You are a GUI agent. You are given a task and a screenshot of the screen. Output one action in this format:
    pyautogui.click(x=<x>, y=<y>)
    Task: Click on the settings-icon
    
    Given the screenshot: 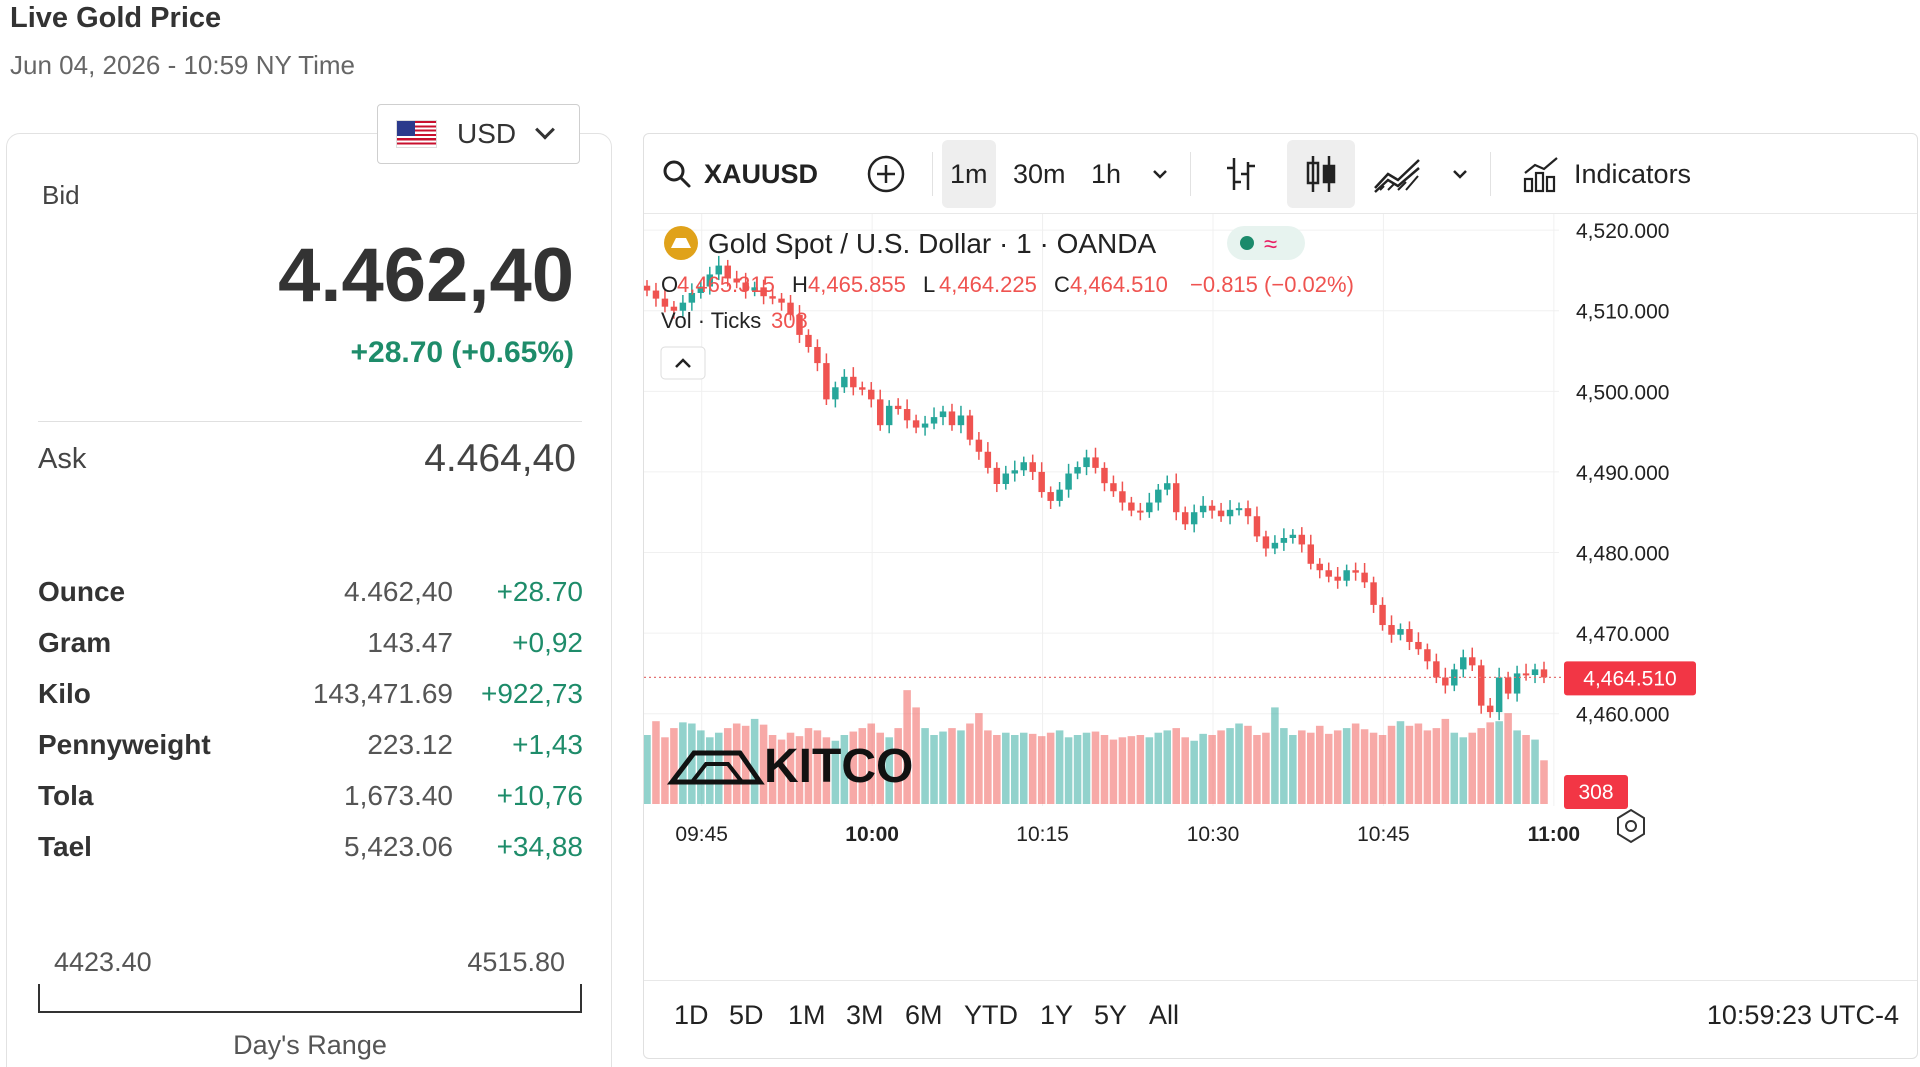 What is the action you would take?
    pyautogui.click(x=1631, y=826)
    